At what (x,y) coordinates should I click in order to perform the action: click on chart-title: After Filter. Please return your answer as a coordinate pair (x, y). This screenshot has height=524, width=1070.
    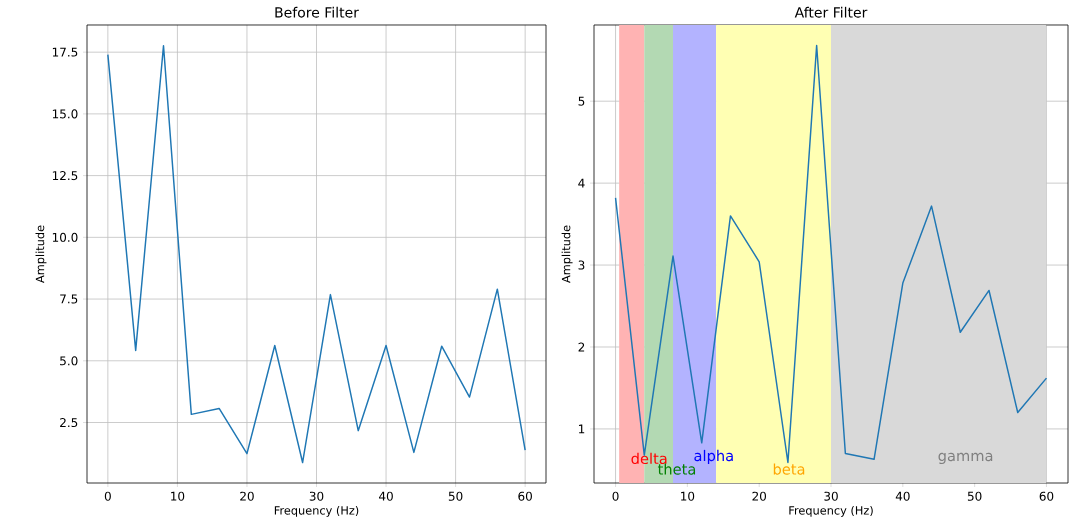
    Looking at the image, I should click on (831, 12).